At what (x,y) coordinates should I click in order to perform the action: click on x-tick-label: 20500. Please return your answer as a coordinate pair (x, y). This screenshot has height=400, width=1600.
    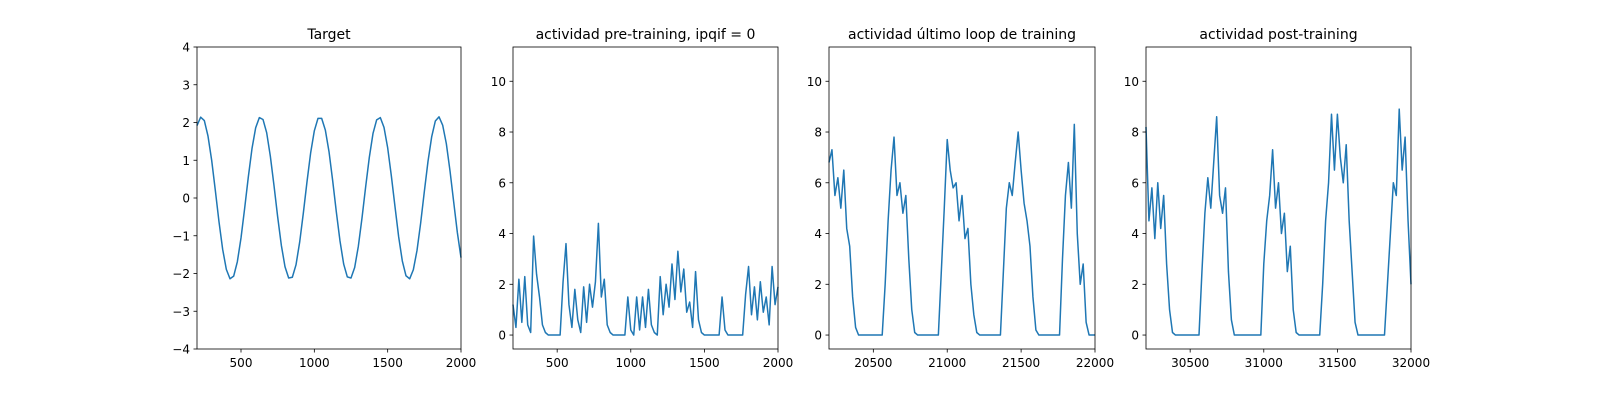
    Looking at the image, I should click on (873, 363).